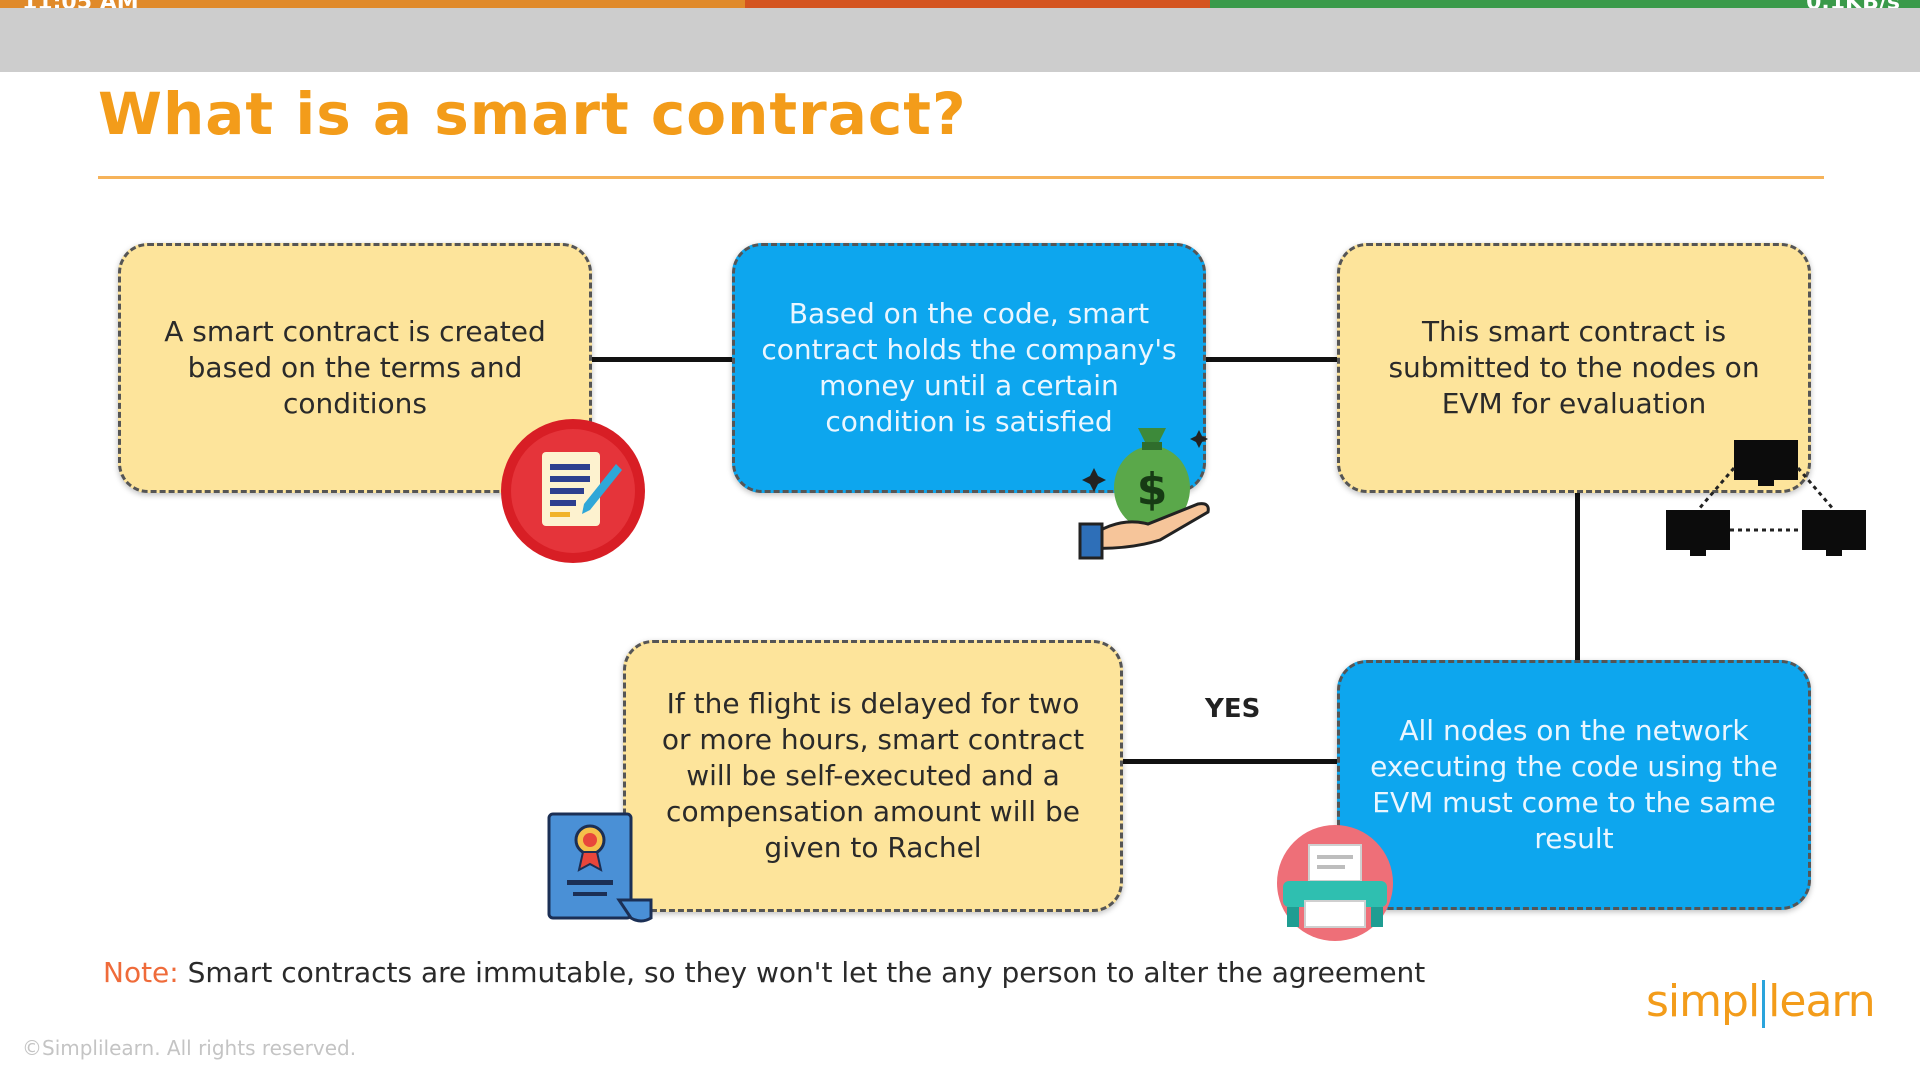 Image resolution: width=1920 pixels, height=1080 pixels. Describe the element at coordinates (600, 867) in the screenshot. I see `certificate-icon` at that location.